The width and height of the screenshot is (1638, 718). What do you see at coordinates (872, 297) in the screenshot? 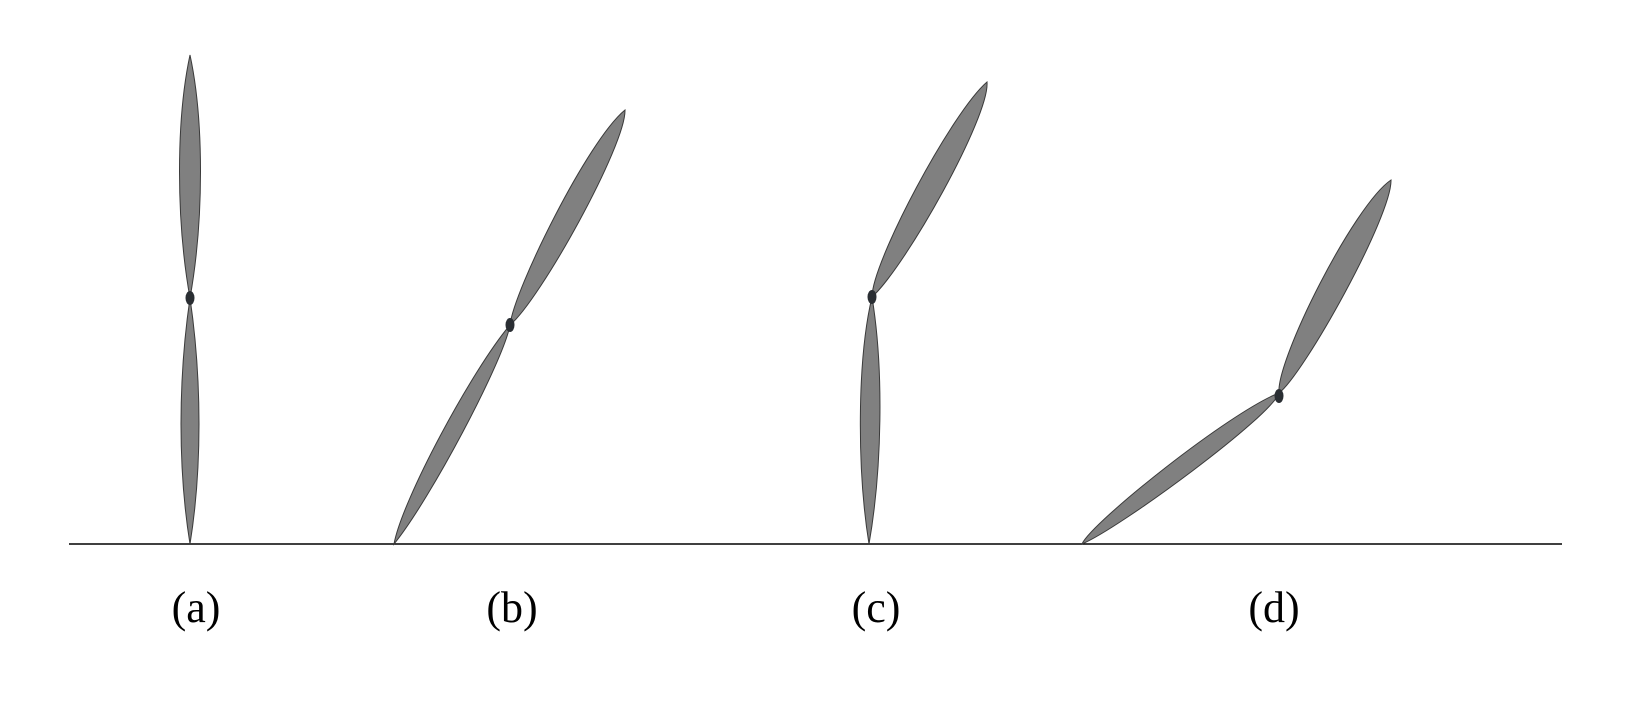
I see `panel-c-joint` at bounding box center [872, 297].